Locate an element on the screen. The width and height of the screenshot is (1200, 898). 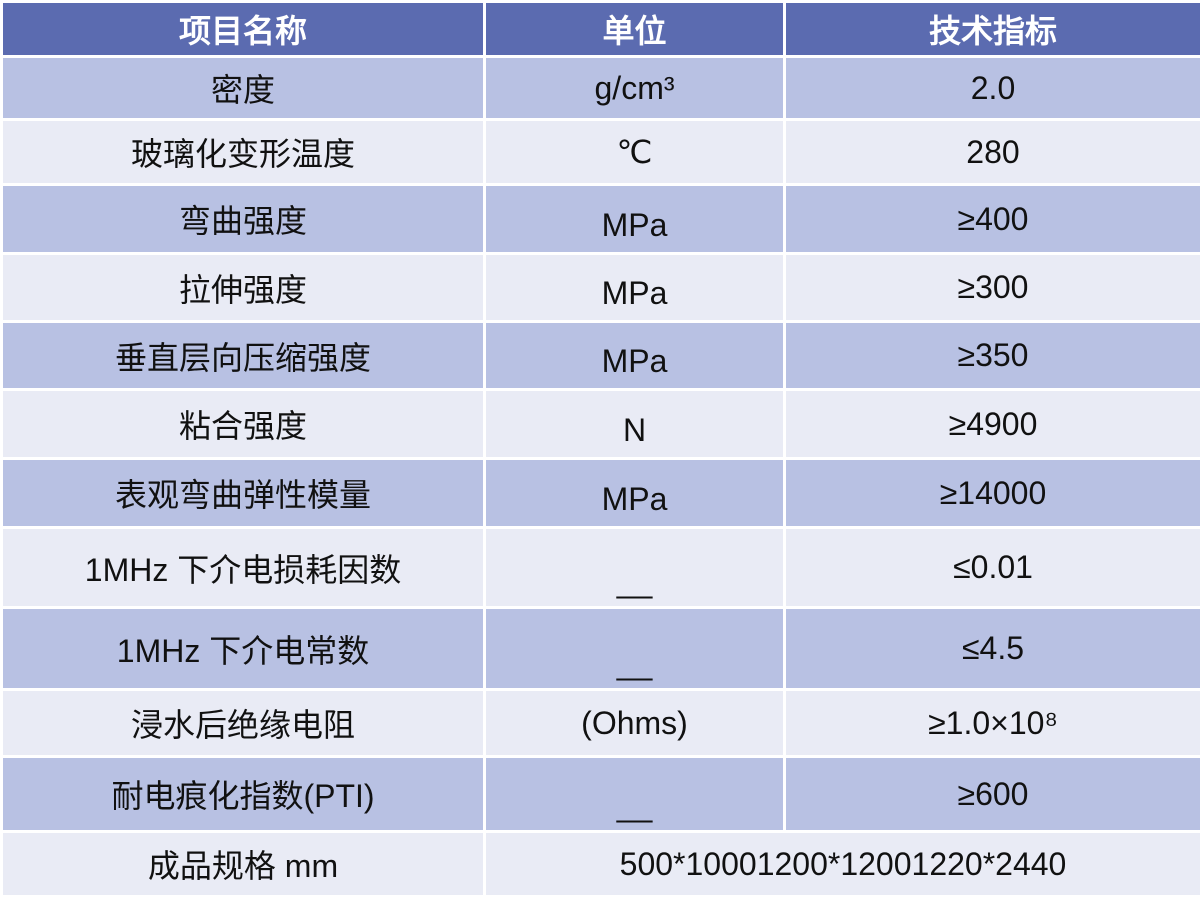
table-row: 1MHz 下介电常数 __ ≤4.5 is located at coordinates (601, 649).